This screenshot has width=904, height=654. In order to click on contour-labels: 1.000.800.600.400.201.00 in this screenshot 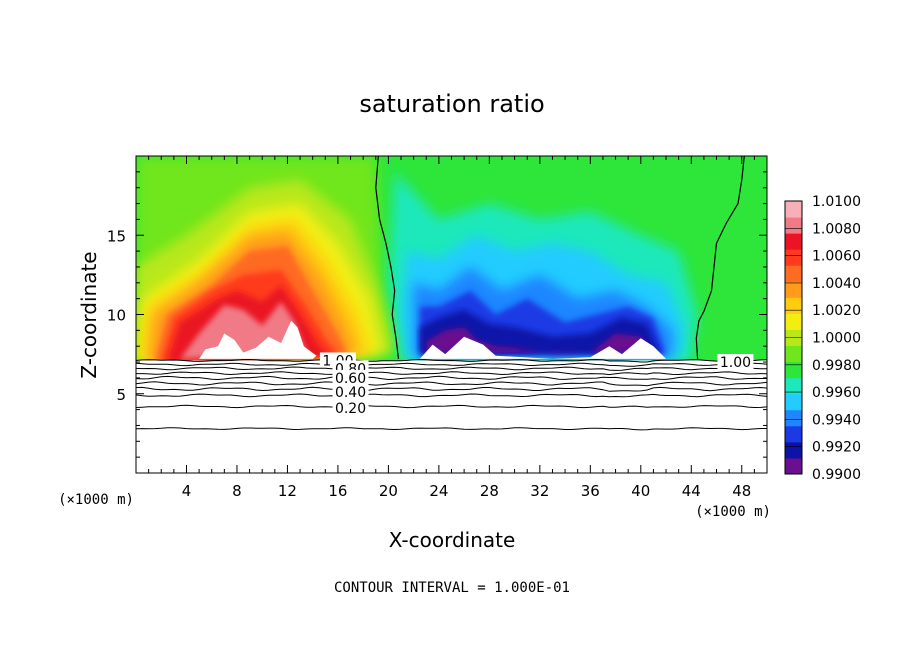, I will do `click(536, 384)`.